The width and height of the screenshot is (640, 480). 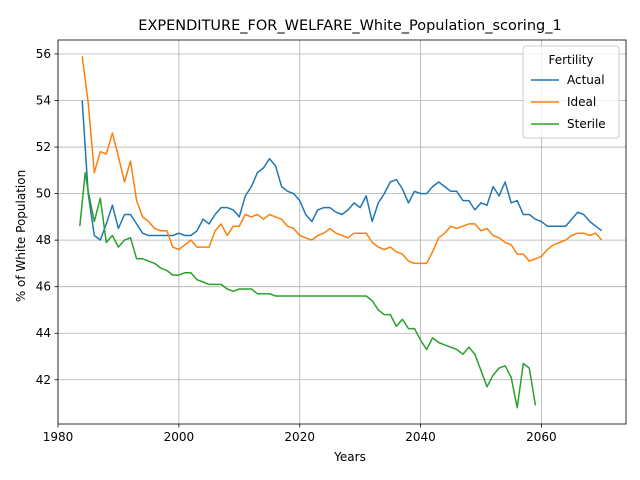 I want to click on x-tick-label: 2020, so click(x=299, y=437).